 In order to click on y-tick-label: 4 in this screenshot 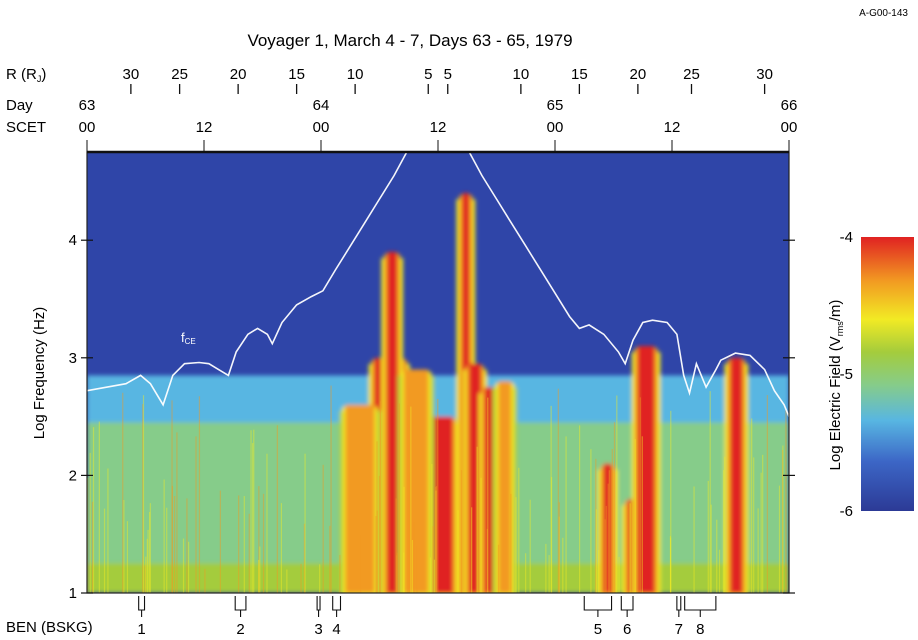, I will do `click(73, 240)`.